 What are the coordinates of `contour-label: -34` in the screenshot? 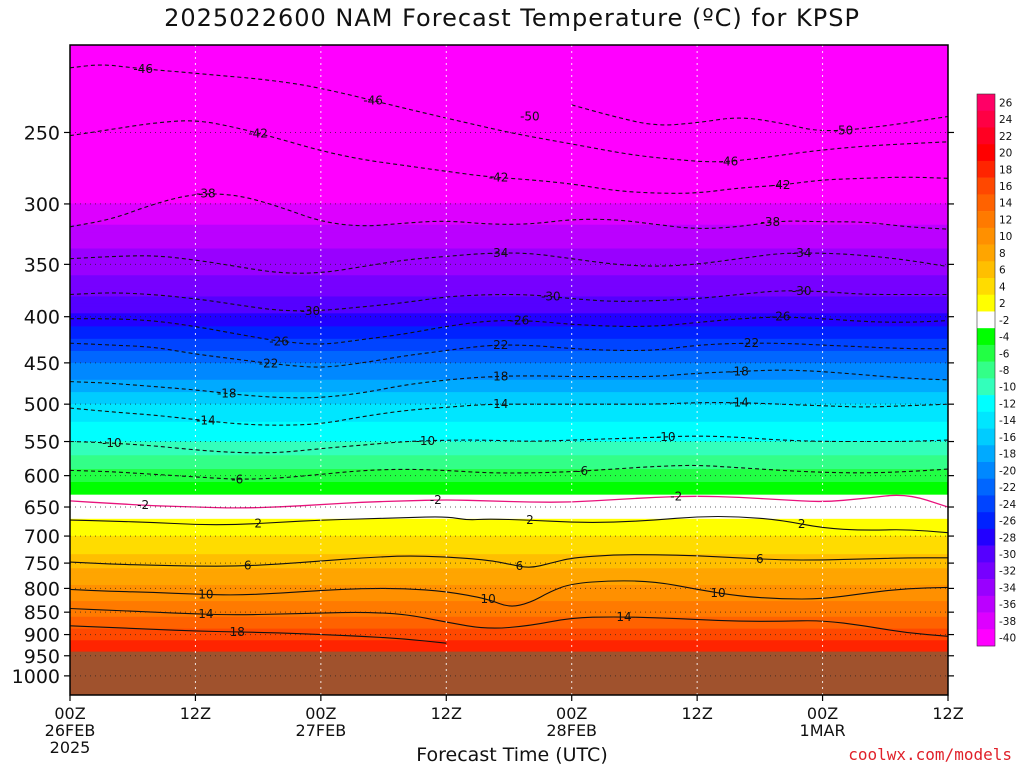 It's located at (802, 253).